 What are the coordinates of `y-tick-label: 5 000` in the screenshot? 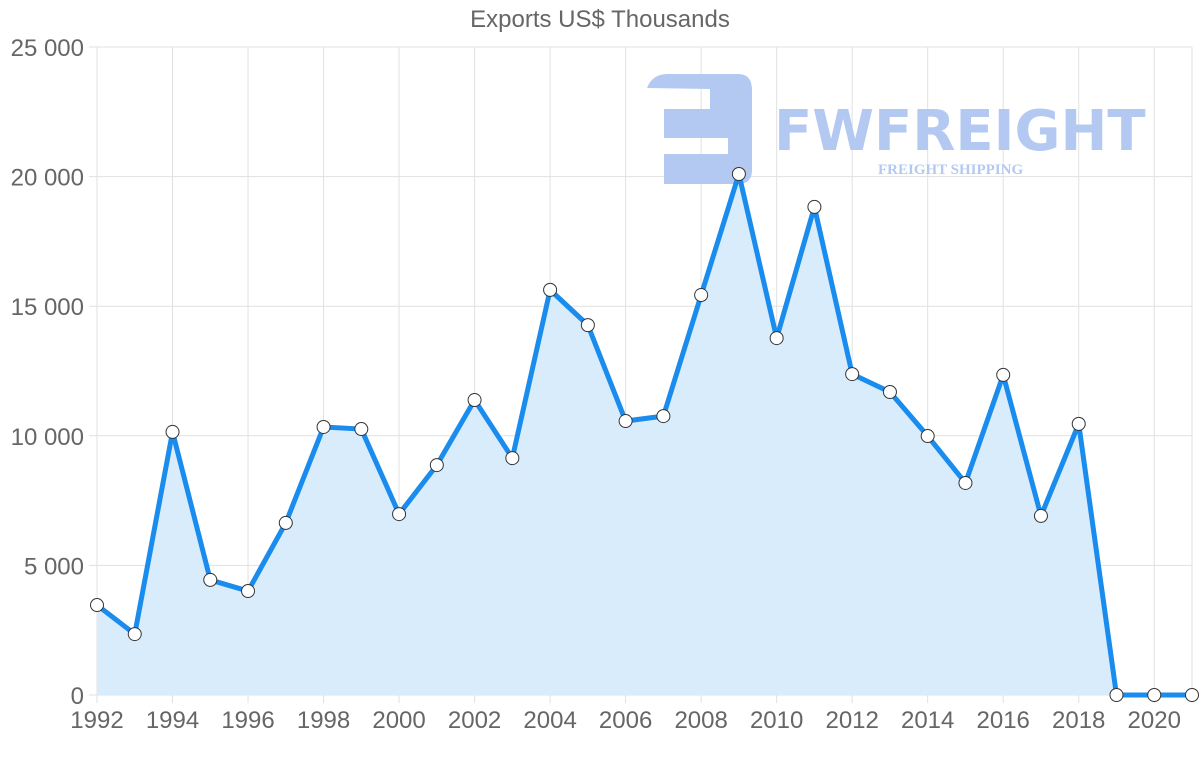 It's located at (54, 566).